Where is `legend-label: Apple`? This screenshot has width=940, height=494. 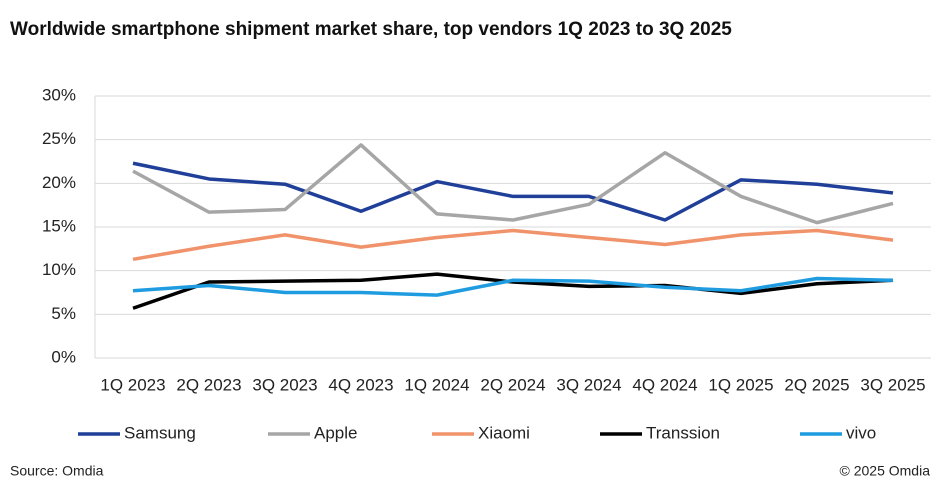 legend-label: Apple is located at coordinates (335, 432).